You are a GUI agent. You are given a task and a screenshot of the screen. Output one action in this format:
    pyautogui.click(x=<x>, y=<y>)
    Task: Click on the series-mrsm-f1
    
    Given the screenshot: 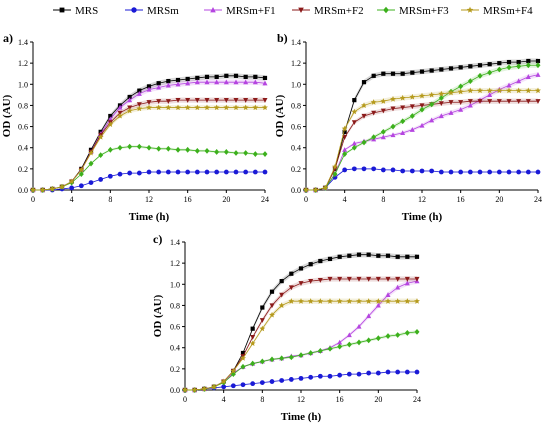 What is the action you would take?
    pyautogui.click(x=301, y=335)
    